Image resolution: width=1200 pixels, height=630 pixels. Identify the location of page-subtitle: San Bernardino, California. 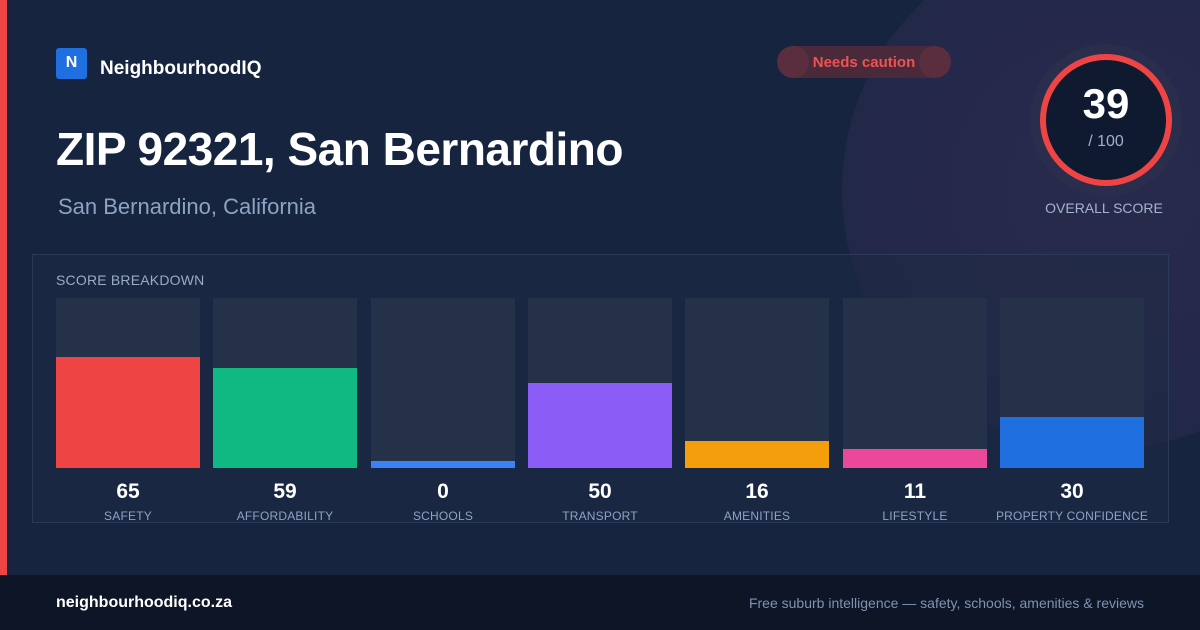
(187, 206).